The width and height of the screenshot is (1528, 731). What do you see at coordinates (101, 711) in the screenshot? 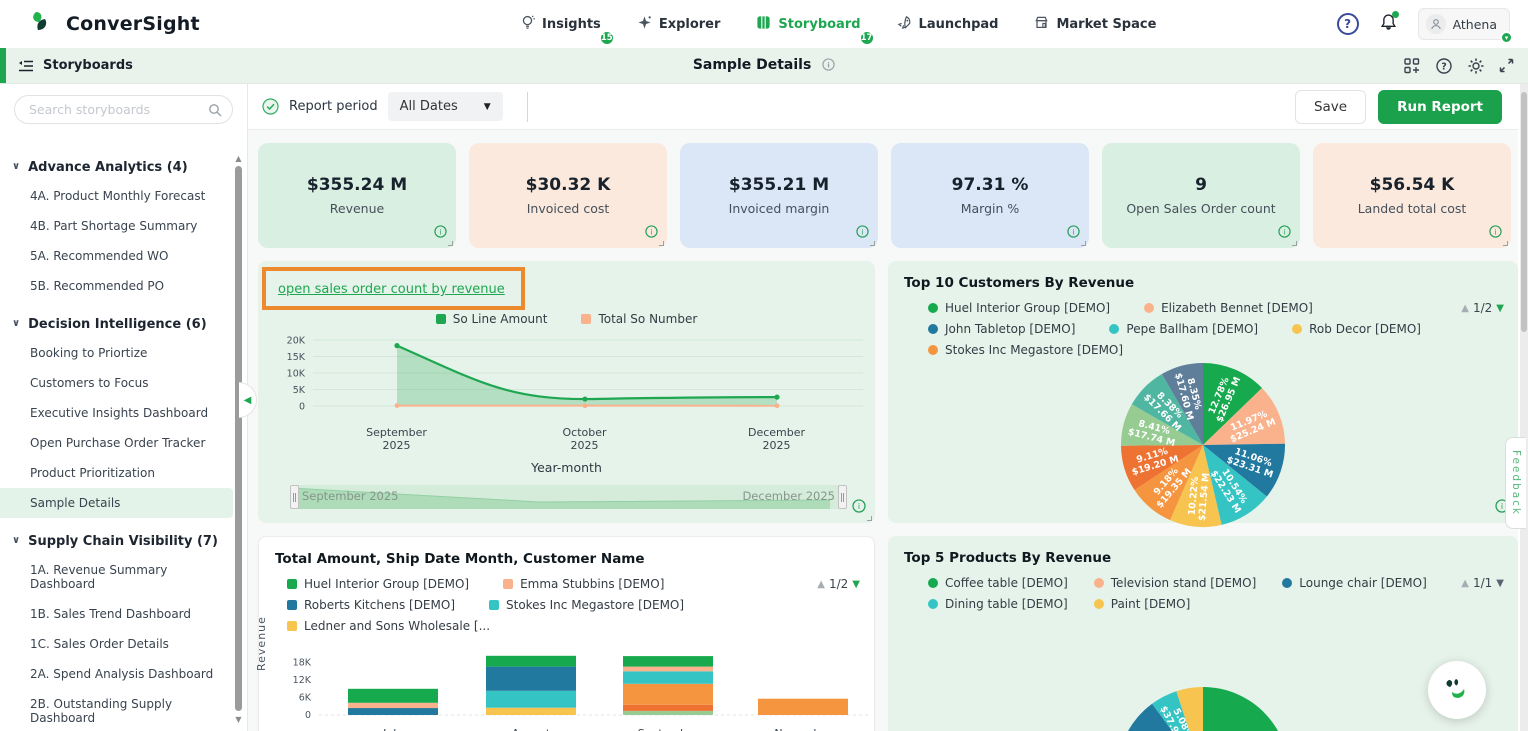
I see `sidebar-item-2b-outstanding-supply-dashboard: 2B. Outstanding Supply Dashboard` at bounding box center [101, 711].